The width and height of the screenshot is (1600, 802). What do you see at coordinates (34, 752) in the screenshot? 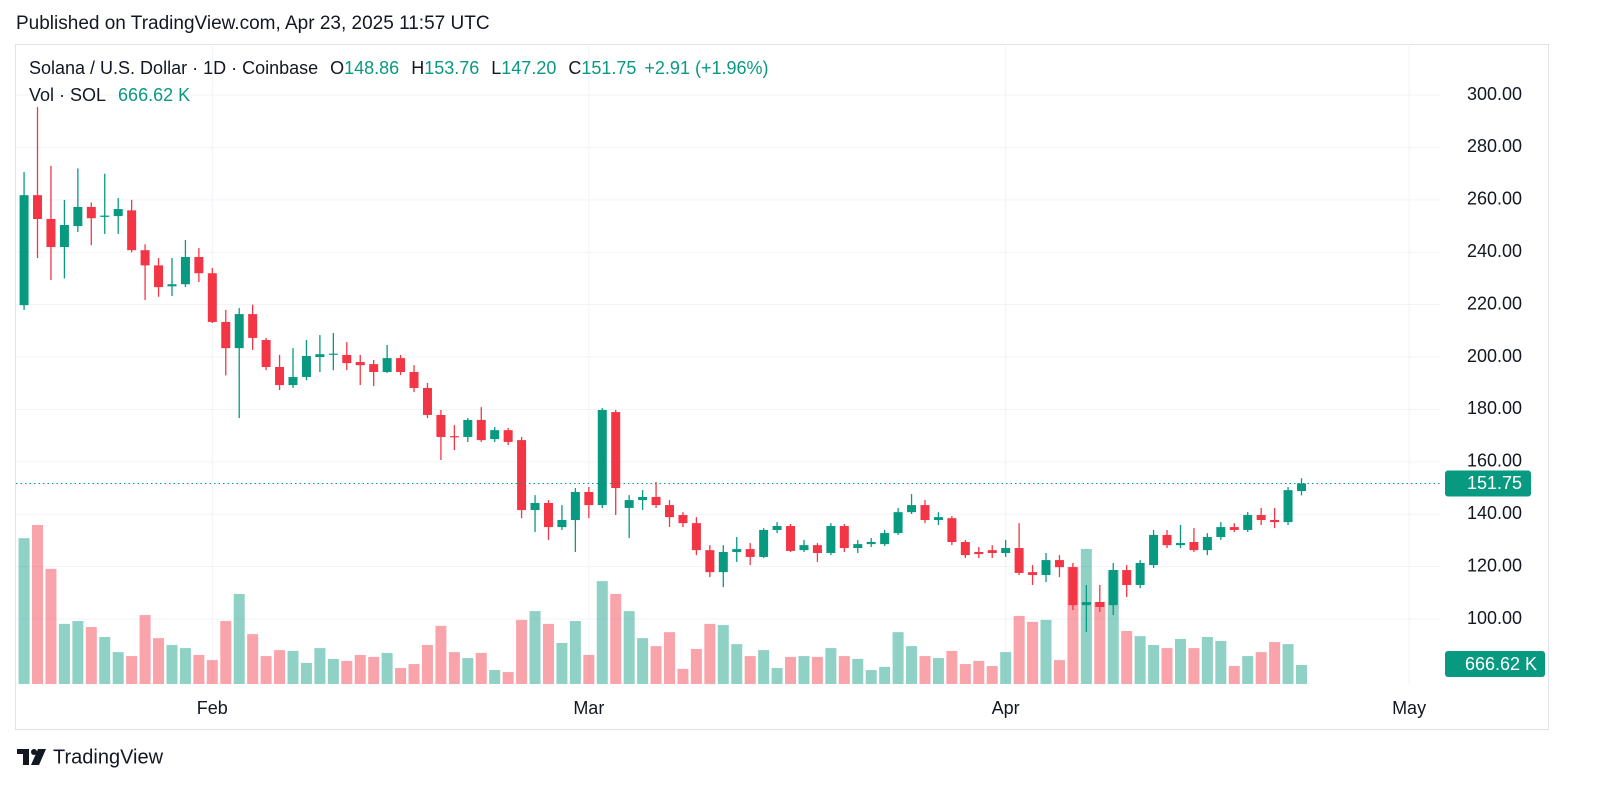
I see `logo-dot` at bounding box center [34, 752].